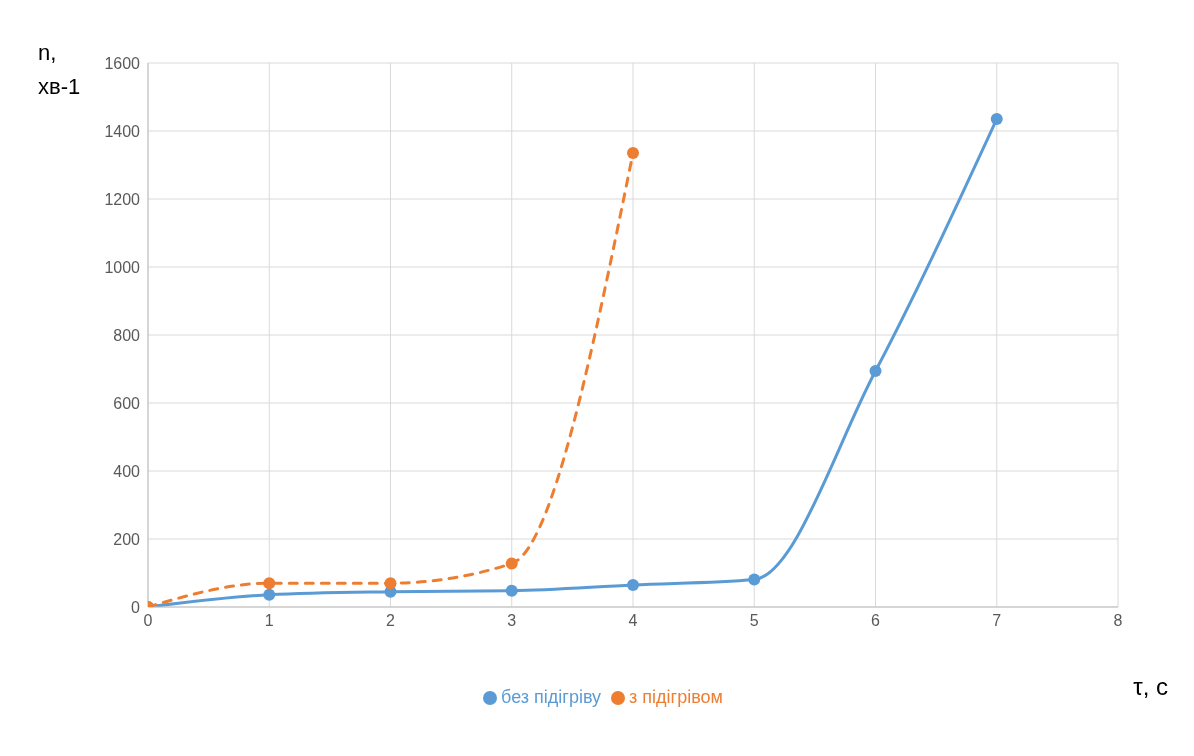 This screenshot has height=756, width=1194. Describe the element at coordinates (512, 621) in the screenshot. I see `x-tick-label: 3` at that location.